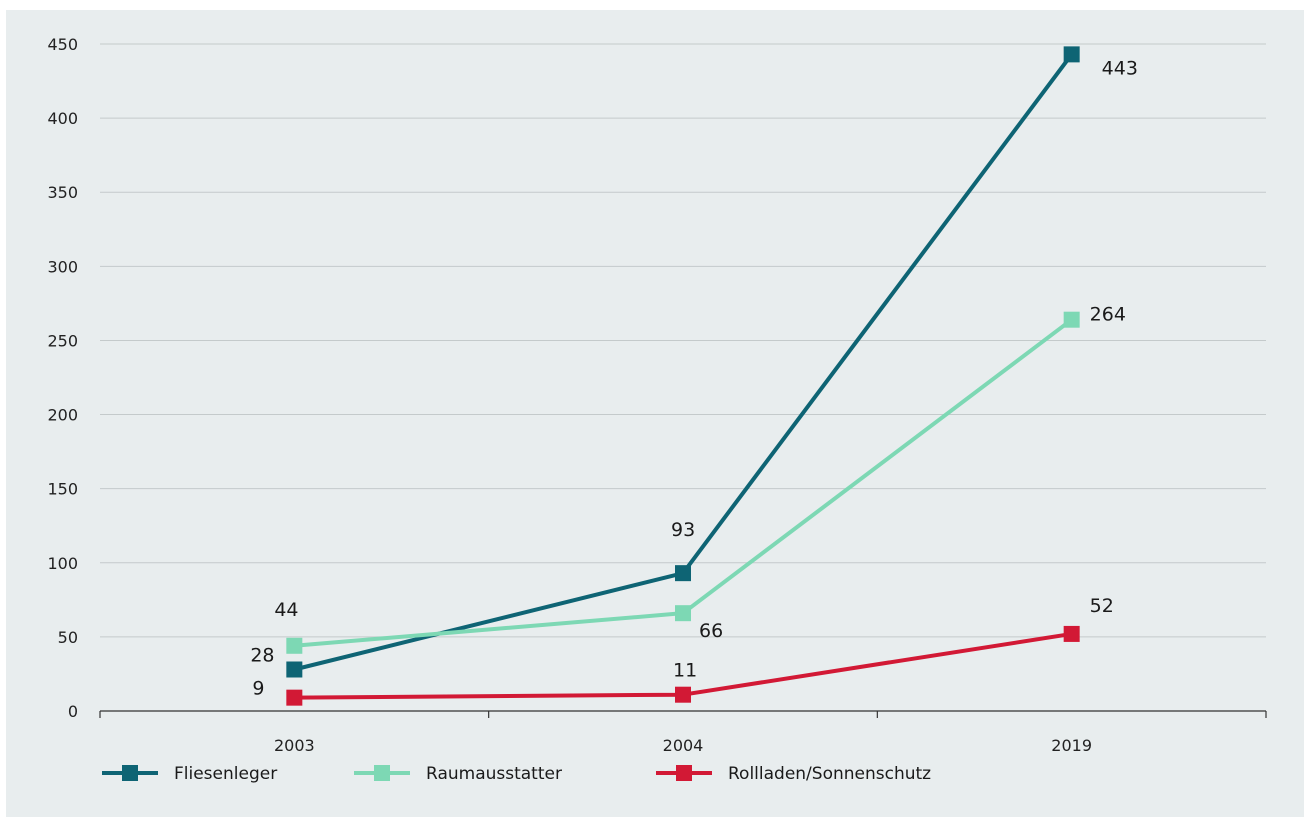 This screenshot has height=822, width=1304. I want to click on y-tick-label: 300, so click(62, 266).